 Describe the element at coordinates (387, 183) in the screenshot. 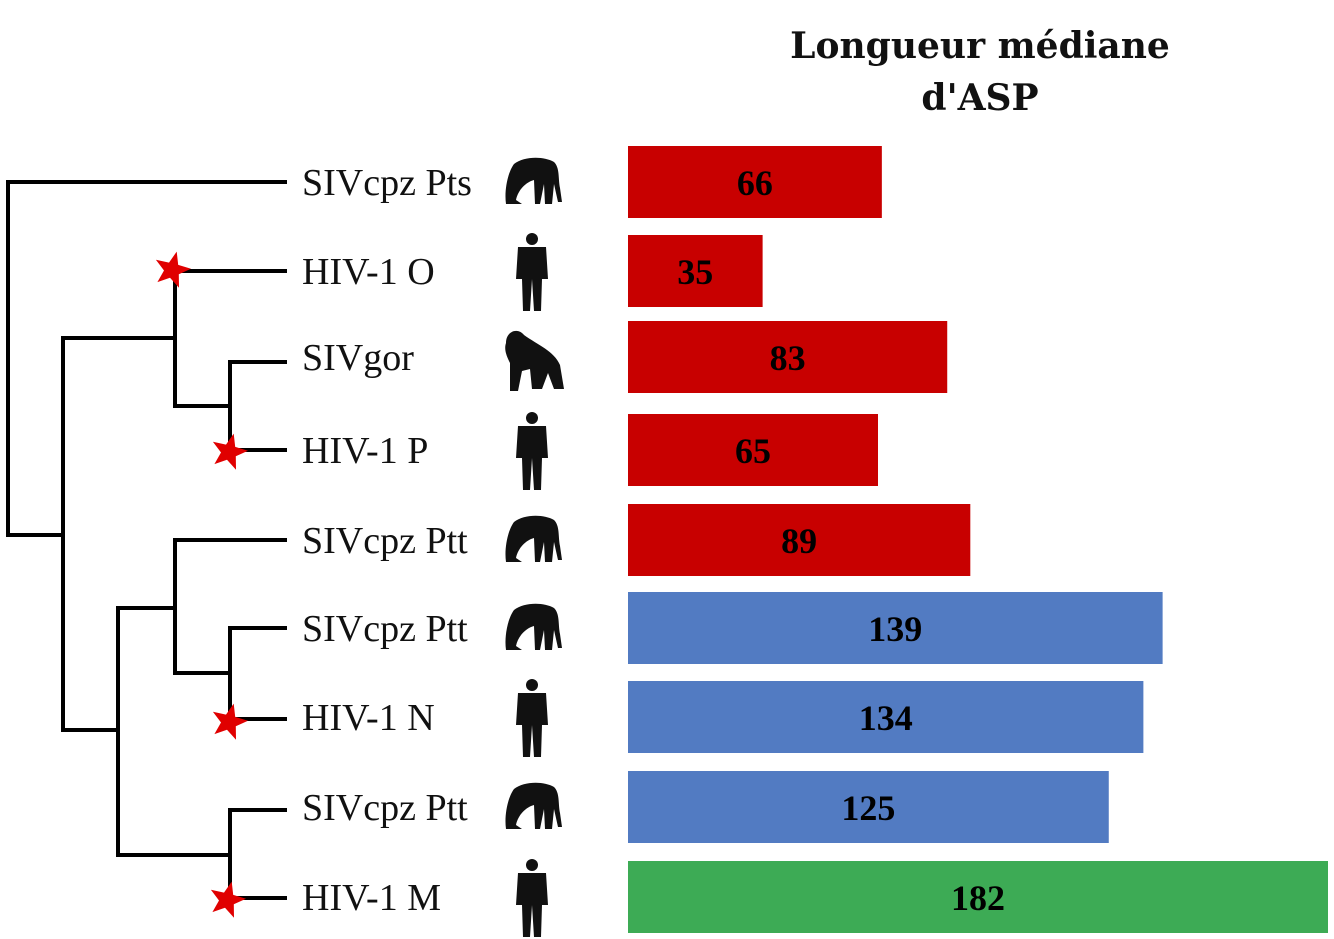

I see `leaf-label: SIVcpz Pts` at that location.